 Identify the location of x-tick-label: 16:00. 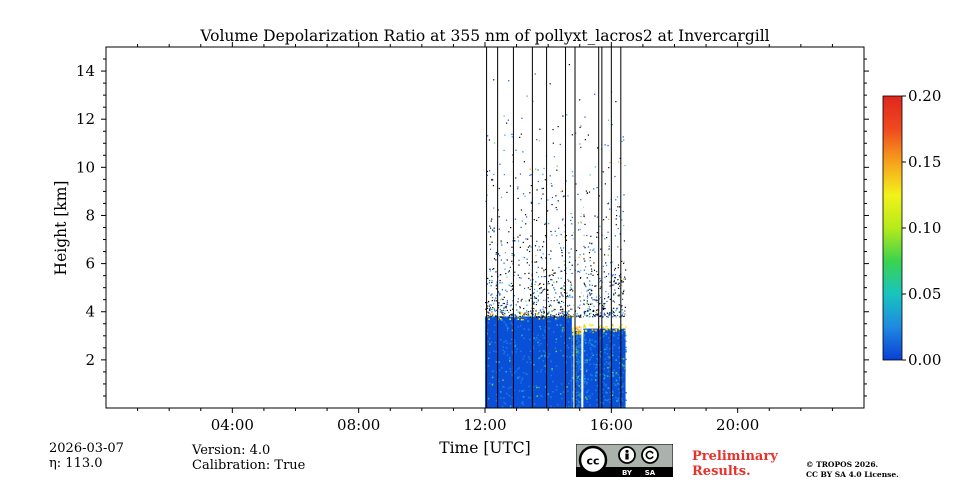
(611, 425).